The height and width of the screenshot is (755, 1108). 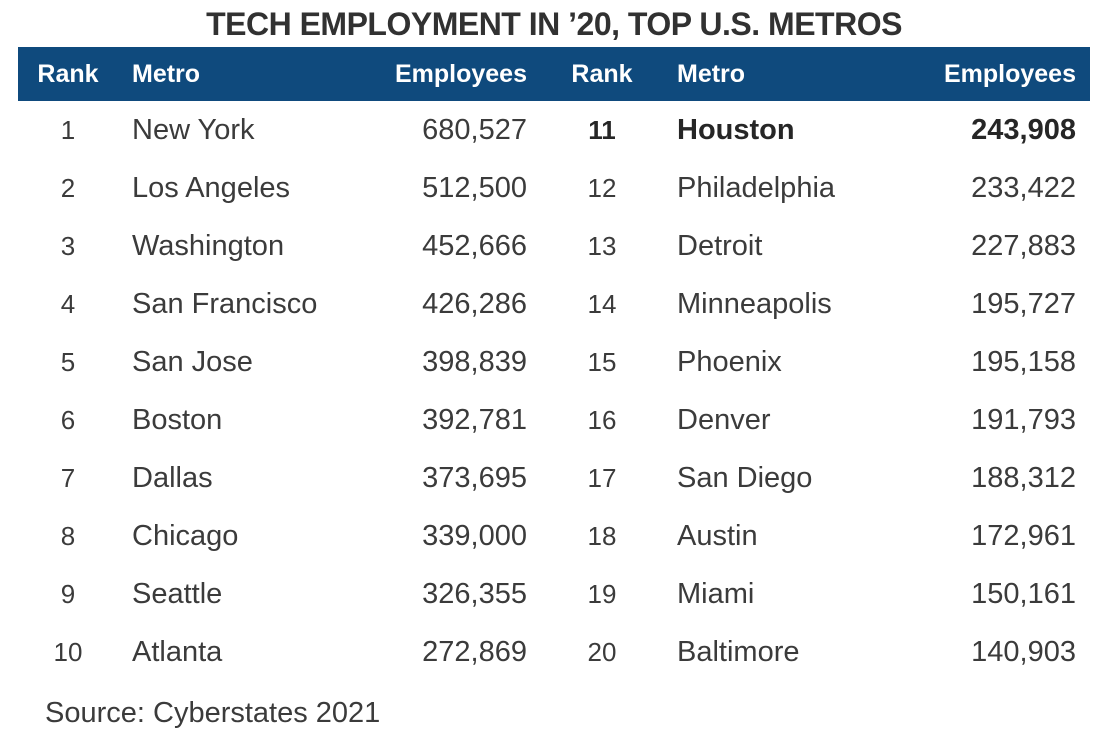 I want to click on employees-cell: 172,961, so click(x=1023, y=536).